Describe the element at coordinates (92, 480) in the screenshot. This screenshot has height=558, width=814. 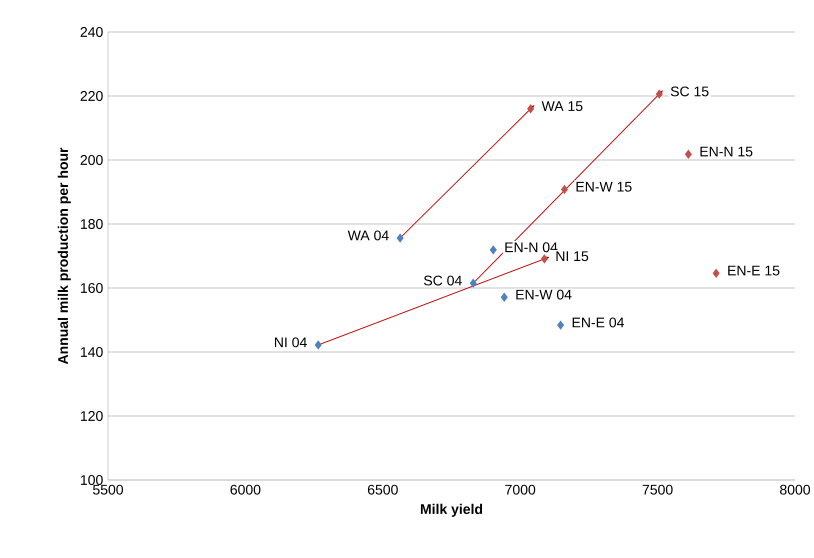
I see `y-tick-label: 100` at that location.